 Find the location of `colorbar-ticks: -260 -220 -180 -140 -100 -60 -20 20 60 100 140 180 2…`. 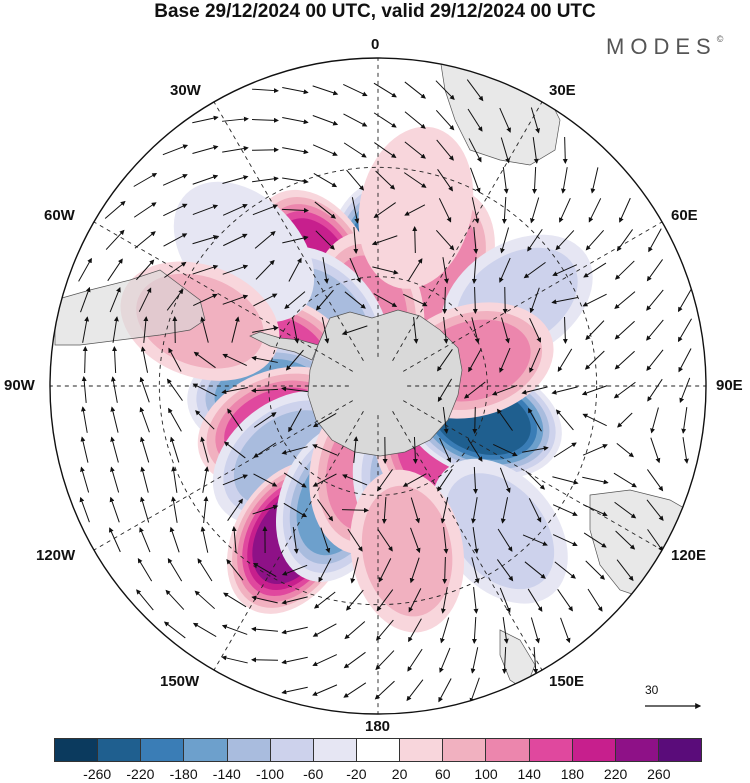

colorbar-ticks: -260 -220 -180 -140 -100 -60 -20 20 60 100 140 180 2… is located at coordinates (375, 774).